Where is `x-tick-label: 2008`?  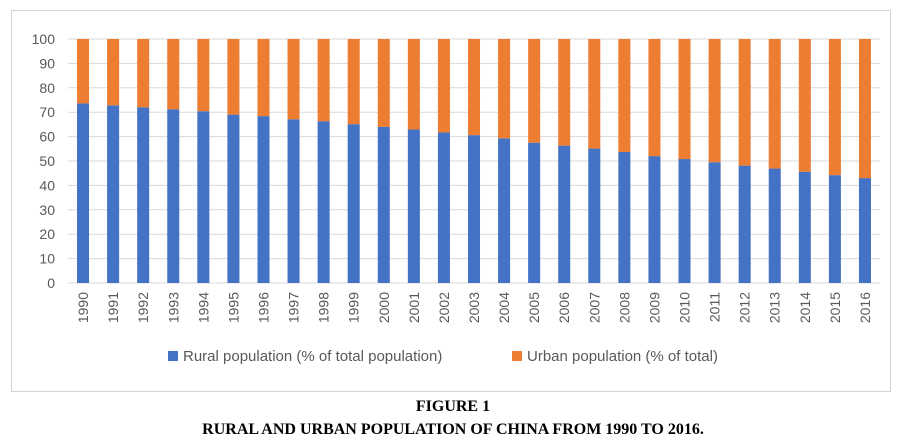 x-tick-label: 2008 is located at coordinates (624, 307).